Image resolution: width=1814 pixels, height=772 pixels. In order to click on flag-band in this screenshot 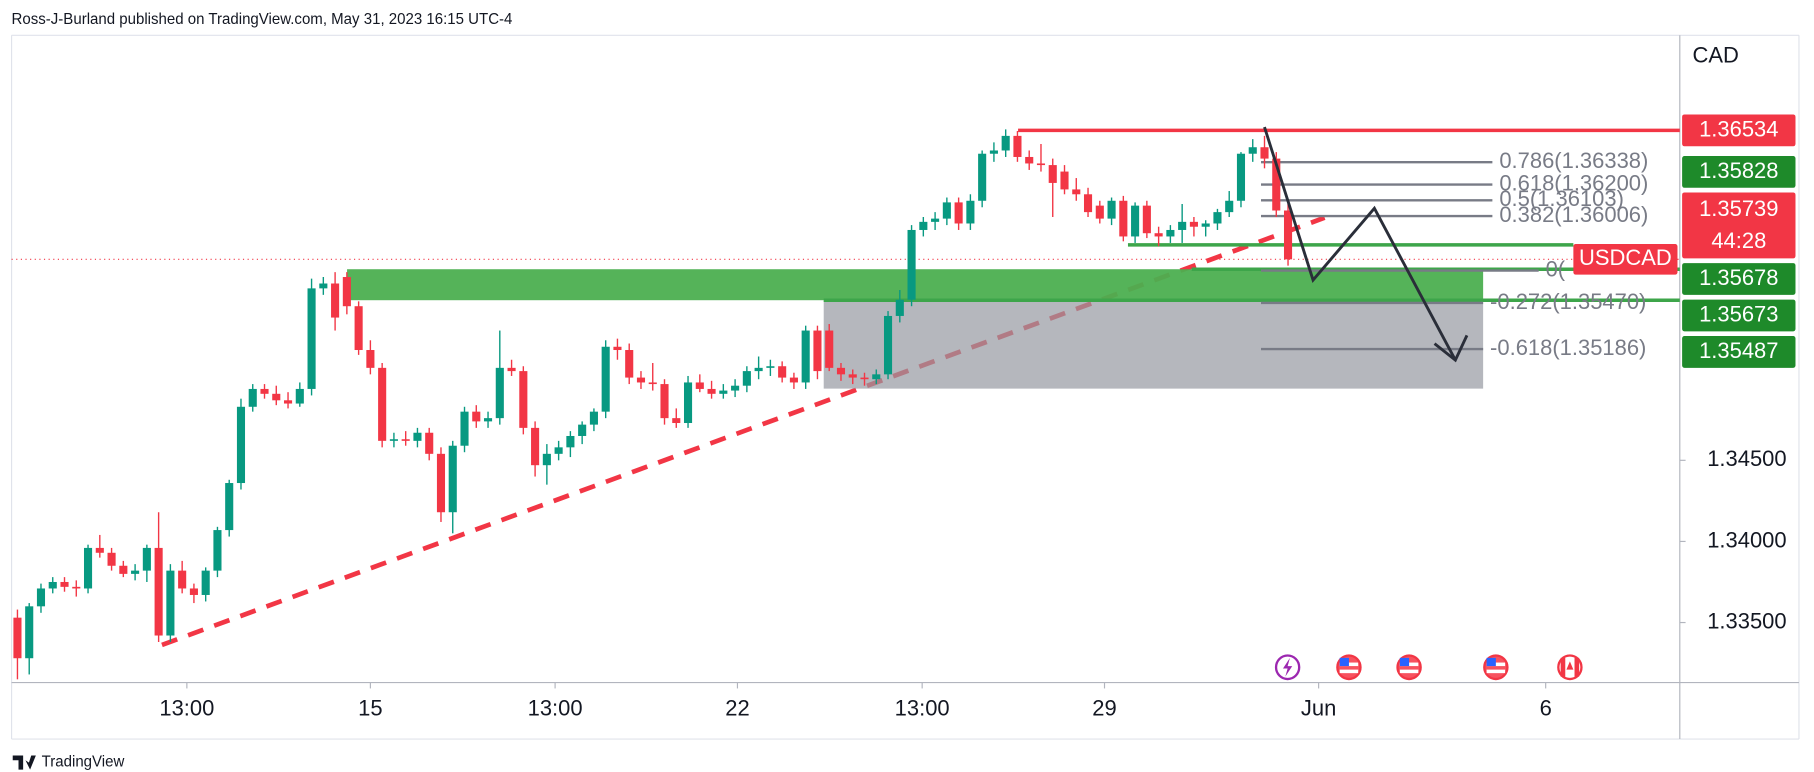, I will do `click(1563, 667)`.